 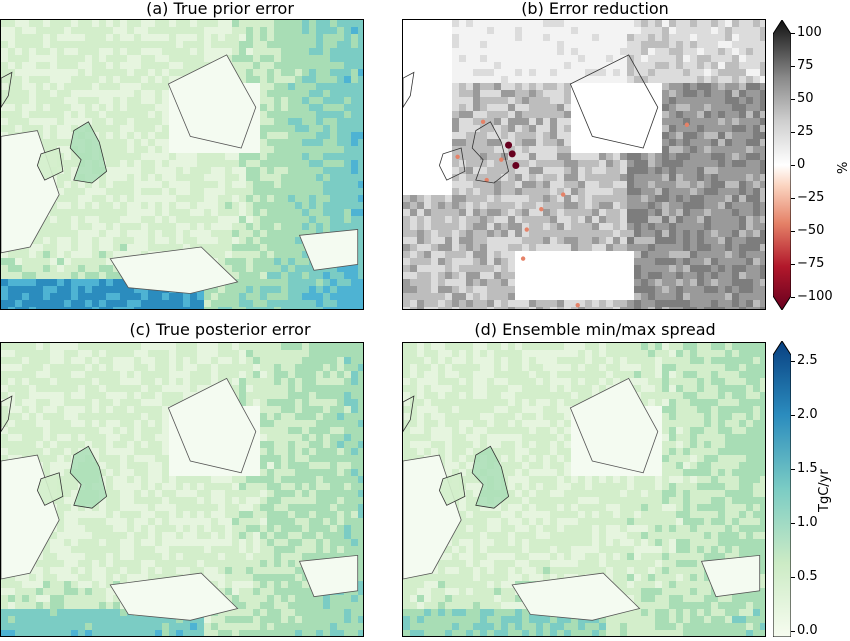 I want to click on colorbar-reduction-body, so click(x=782, y=165).